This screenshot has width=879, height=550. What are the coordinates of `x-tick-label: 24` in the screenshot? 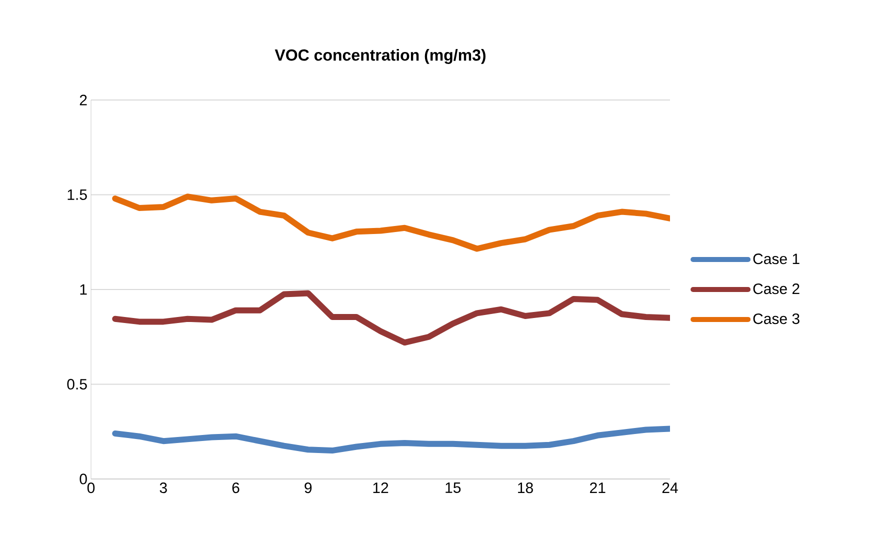 It's located at (670, 487).